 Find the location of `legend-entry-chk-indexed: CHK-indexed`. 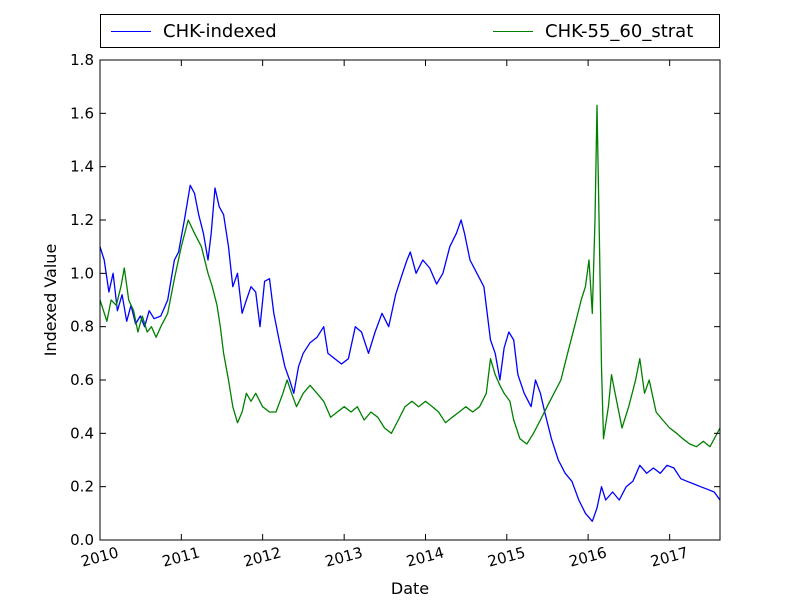

legend-entry-chk-indexed: CHK-indexed is located at coordinates (194, 31).